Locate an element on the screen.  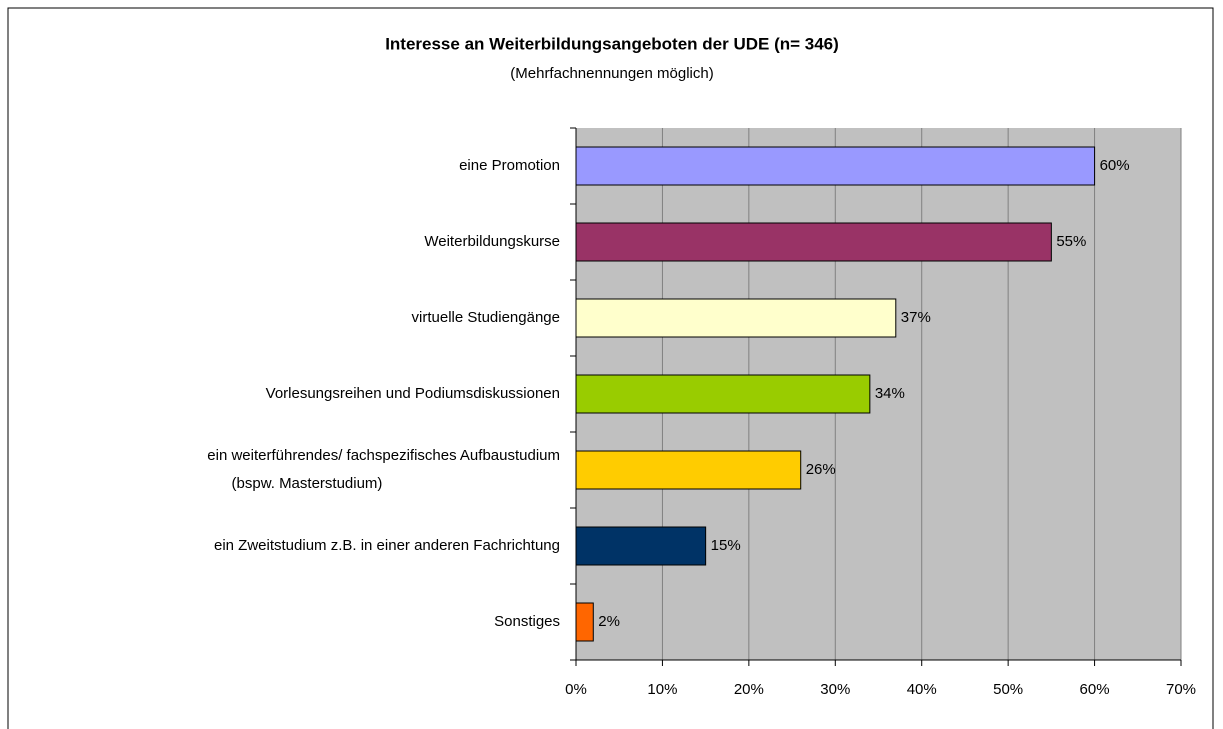
chart-subtitle: (Mehrfachnennungen möglich) is located at coordinates (611, 73).